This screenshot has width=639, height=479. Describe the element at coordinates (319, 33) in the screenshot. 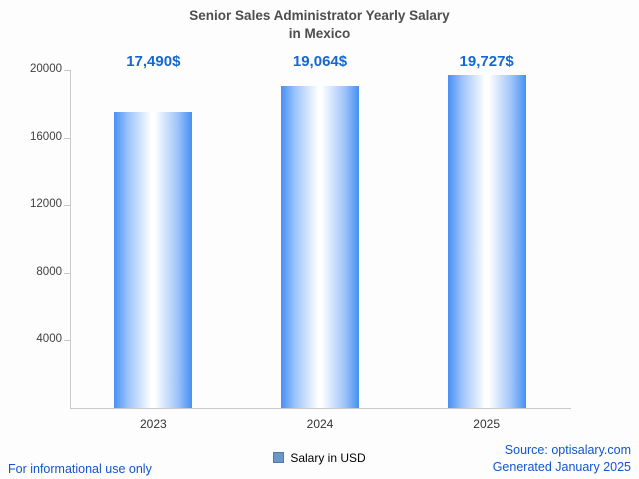

I see `chart-title-line2: in Mexico` at that location.